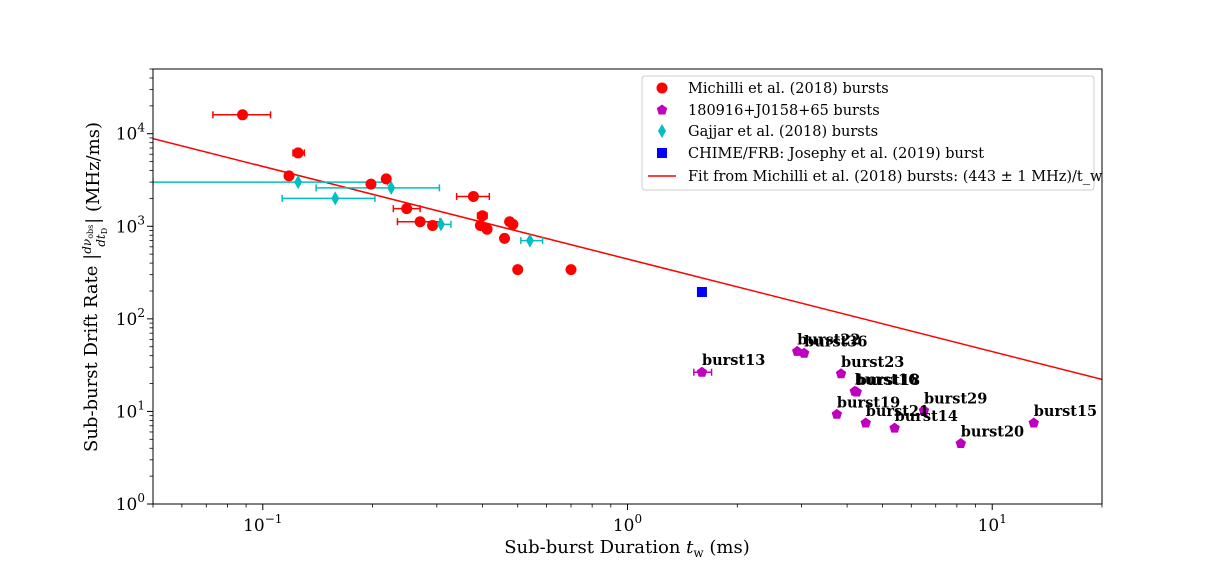 This screenshot has height=581, width=1224. Describe the element at coordinates (130, 318) in the screenshot. I see `tick-label: 10²` at that location.